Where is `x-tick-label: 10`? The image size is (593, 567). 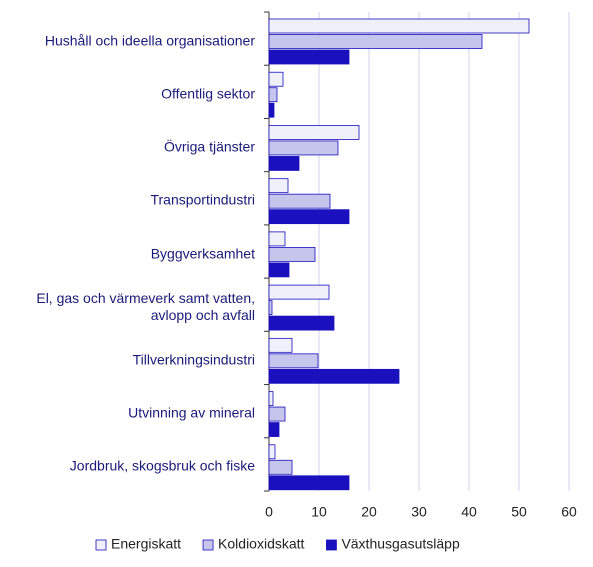
x-tick-label: 10 is located at coordinates (319, 512).